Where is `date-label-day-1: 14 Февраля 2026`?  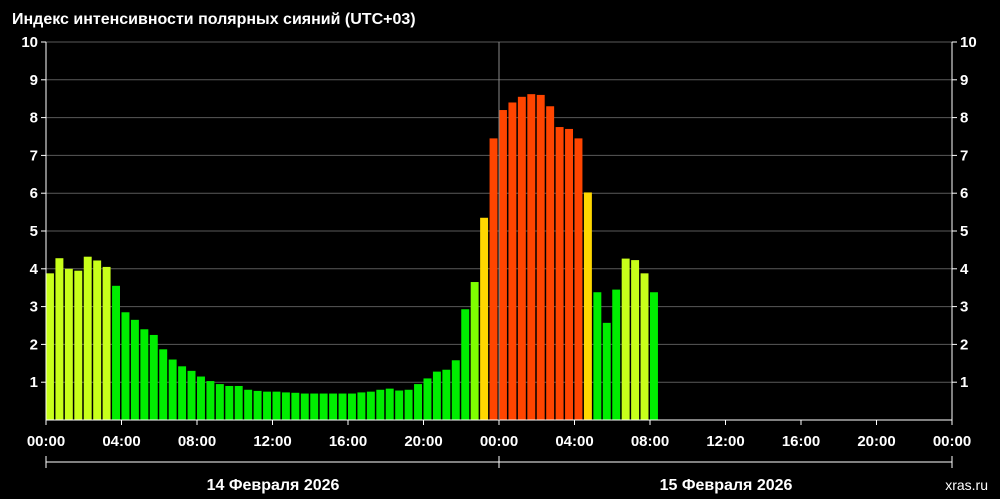 date-label-day-1: 14 Февраля 2026 is located at coordinates (273, 485).